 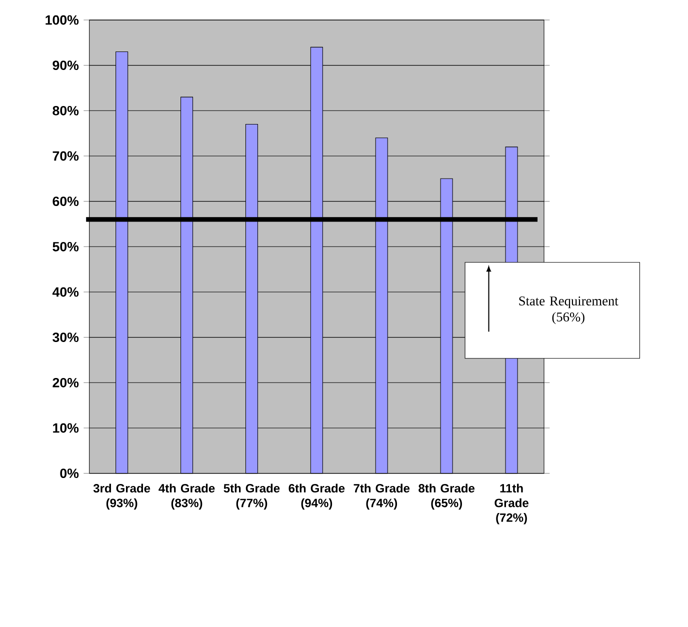 I want to click on x-tick-label: 6th Grade (94%), so click(x=316, y=497).